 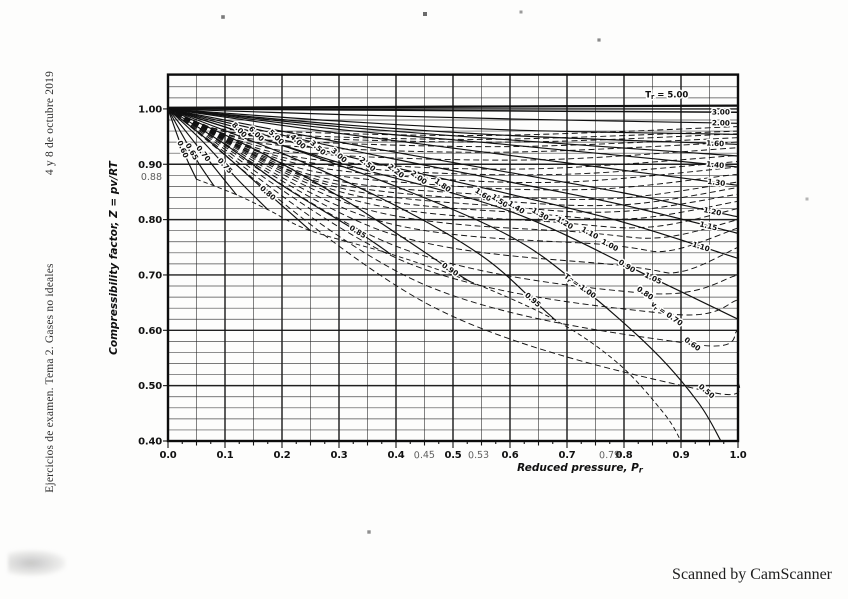 I want to click on vr-dashed-curve-1.20, so click(x=453, y=168).